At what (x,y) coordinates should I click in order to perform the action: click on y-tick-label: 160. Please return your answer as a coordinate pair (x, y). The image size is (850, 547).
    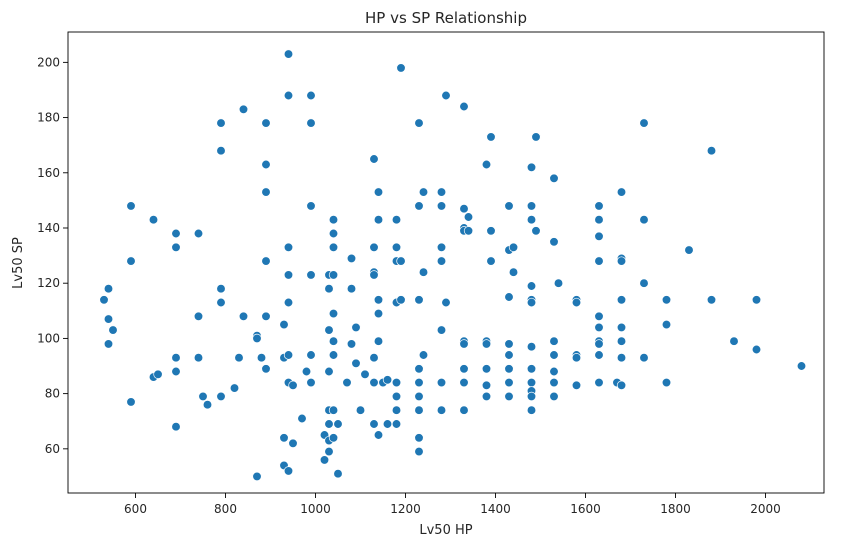
    Looking at the image, I should click on (48, 173).